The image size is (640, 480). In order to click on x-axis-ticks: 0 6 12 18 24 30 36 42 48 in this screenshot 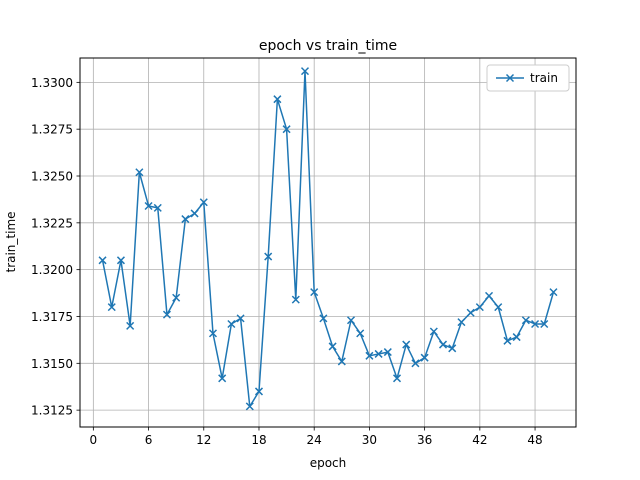, I will do `click(316, 437)`.